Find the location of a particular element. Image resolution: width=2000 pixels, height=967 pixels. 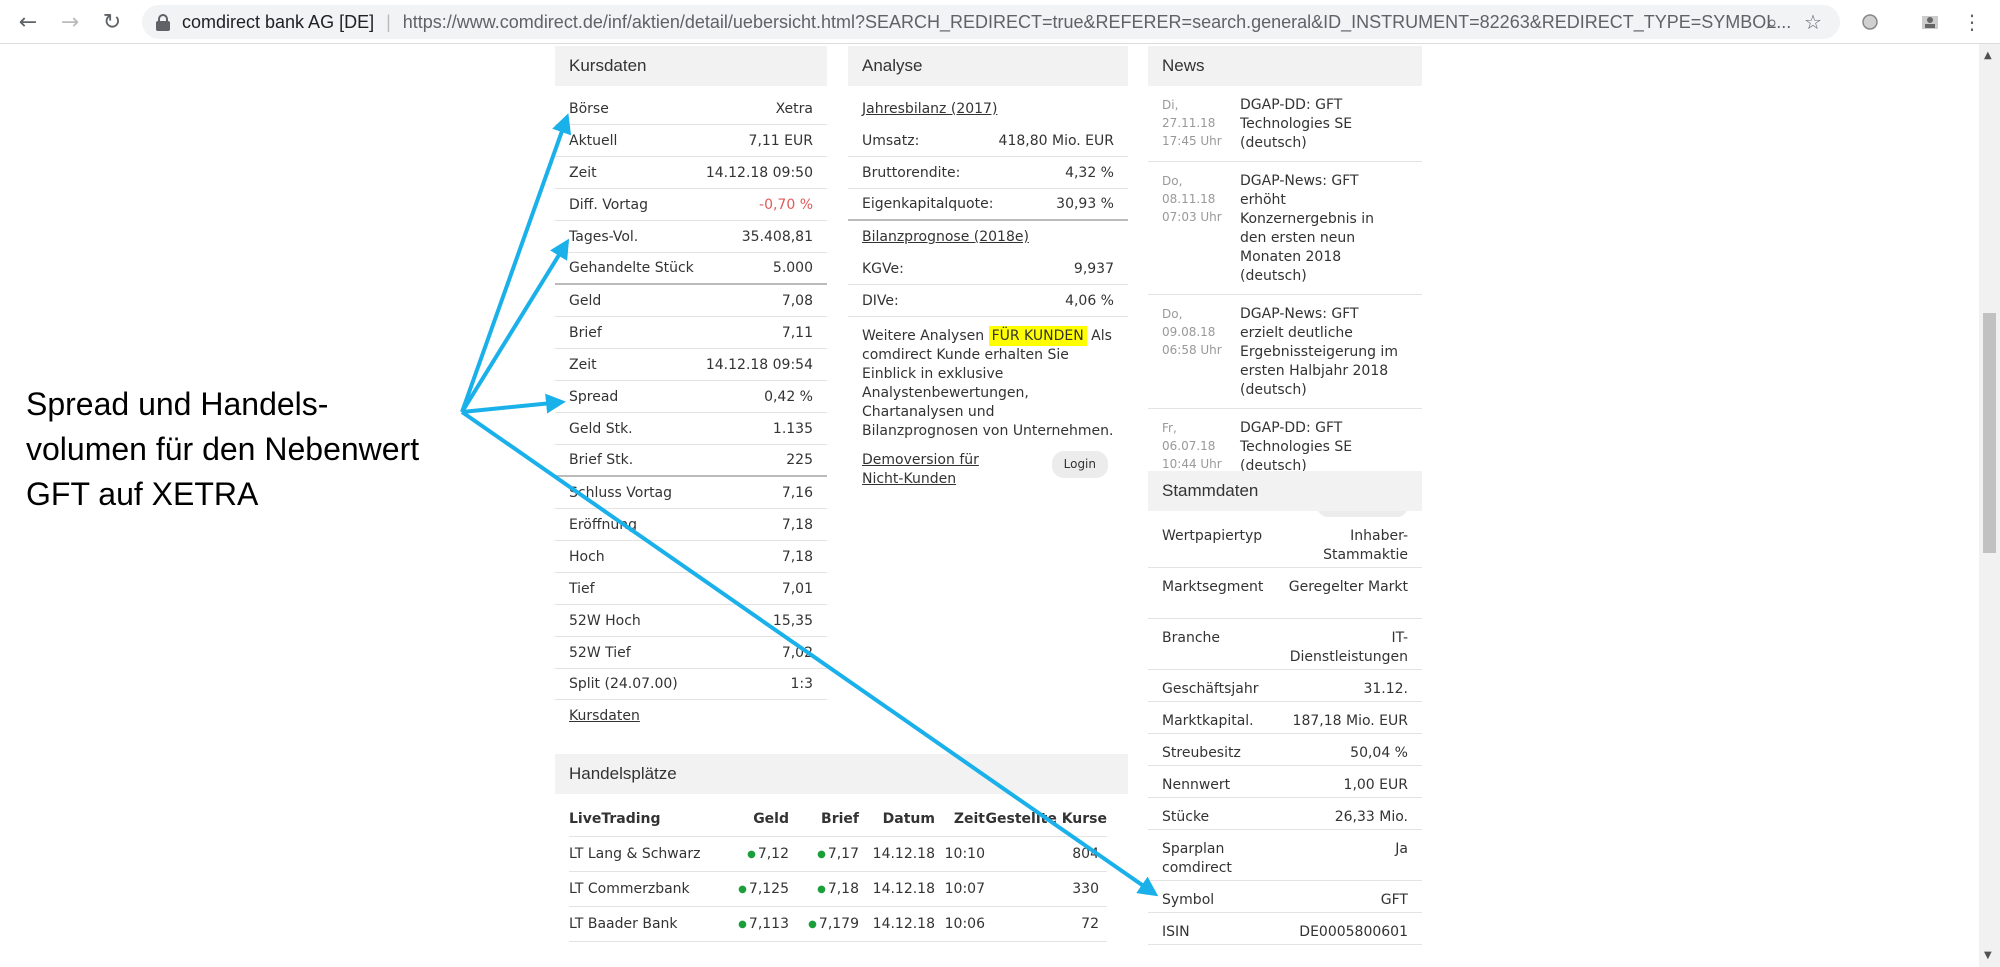

row-value: 26,33 Mio. is located at coordinates (1371, 817).